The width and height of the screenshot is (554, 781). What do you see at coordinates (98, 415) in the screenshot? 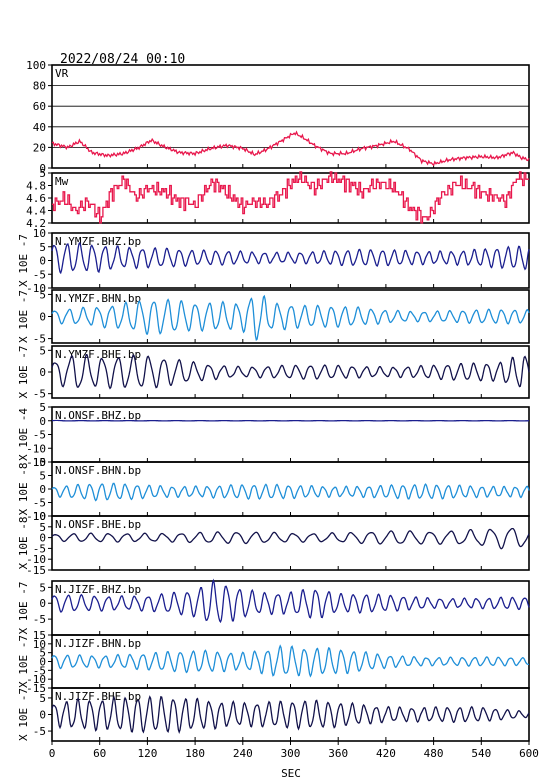
I see `panel-label: N.ONSF.BHZ.bp` at bounding box center [98, 415].